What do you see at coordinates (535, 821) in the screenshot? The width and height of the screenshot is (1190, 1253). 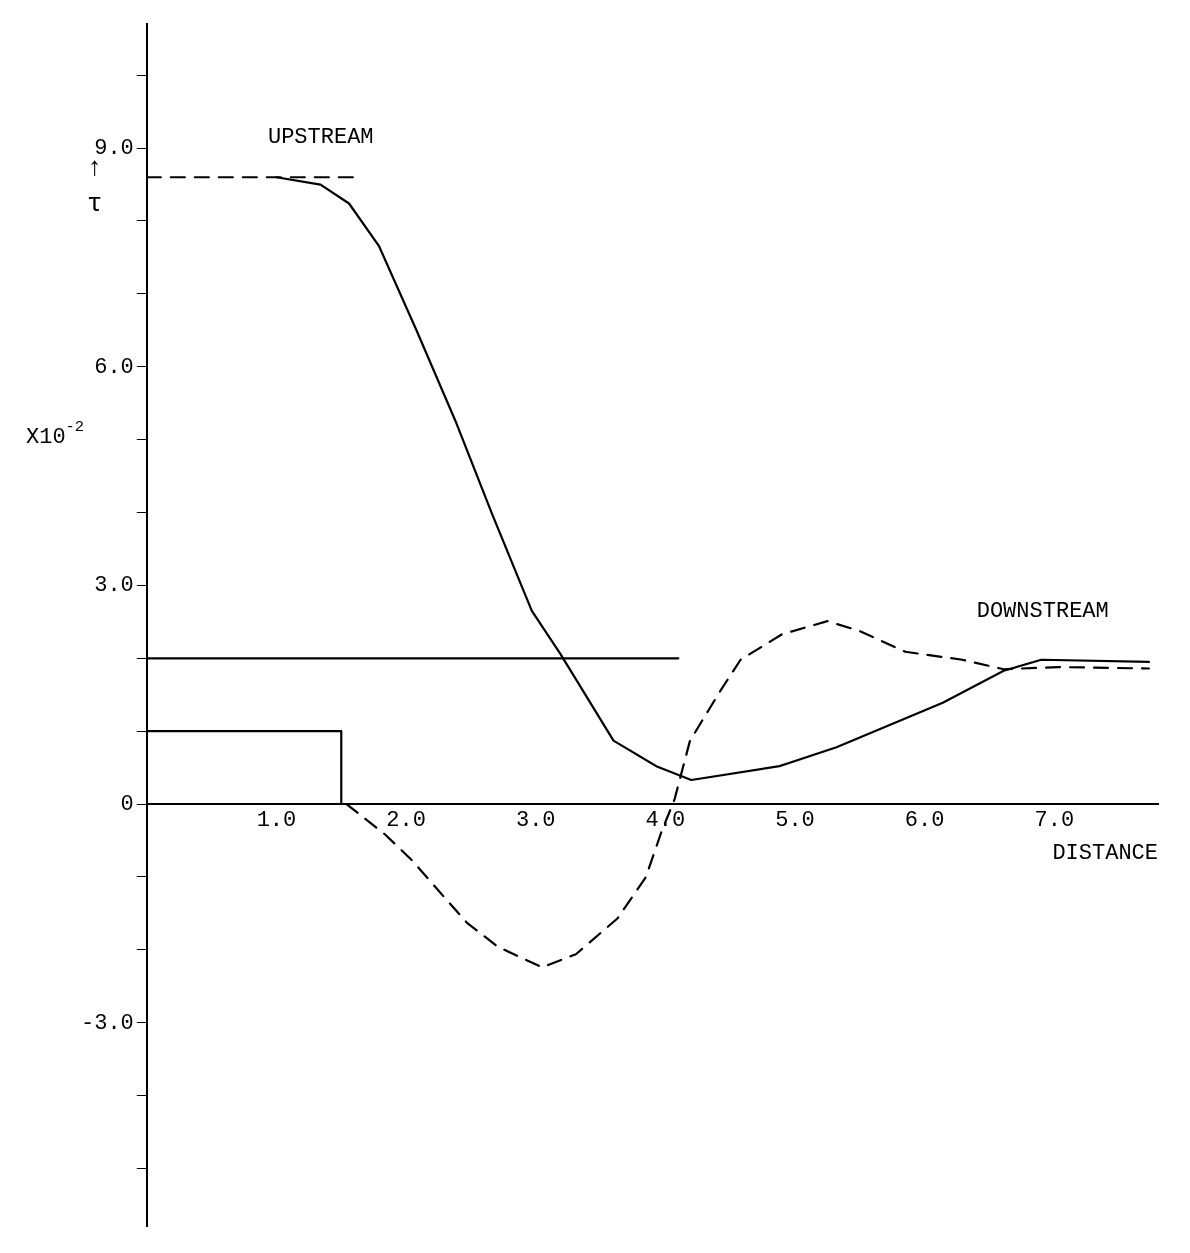 I see `x-tick-label: 3.0` at bounding box center [535, 821].